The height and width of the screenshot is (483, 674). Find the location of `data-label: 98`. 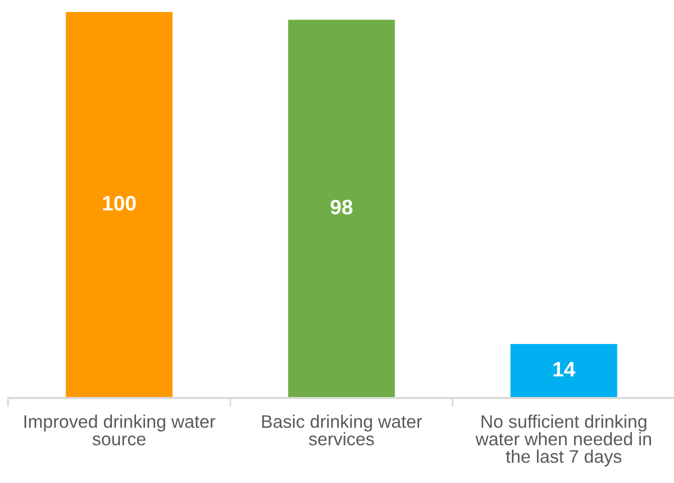

data-label: 98 is located at coordinates (341, 207).